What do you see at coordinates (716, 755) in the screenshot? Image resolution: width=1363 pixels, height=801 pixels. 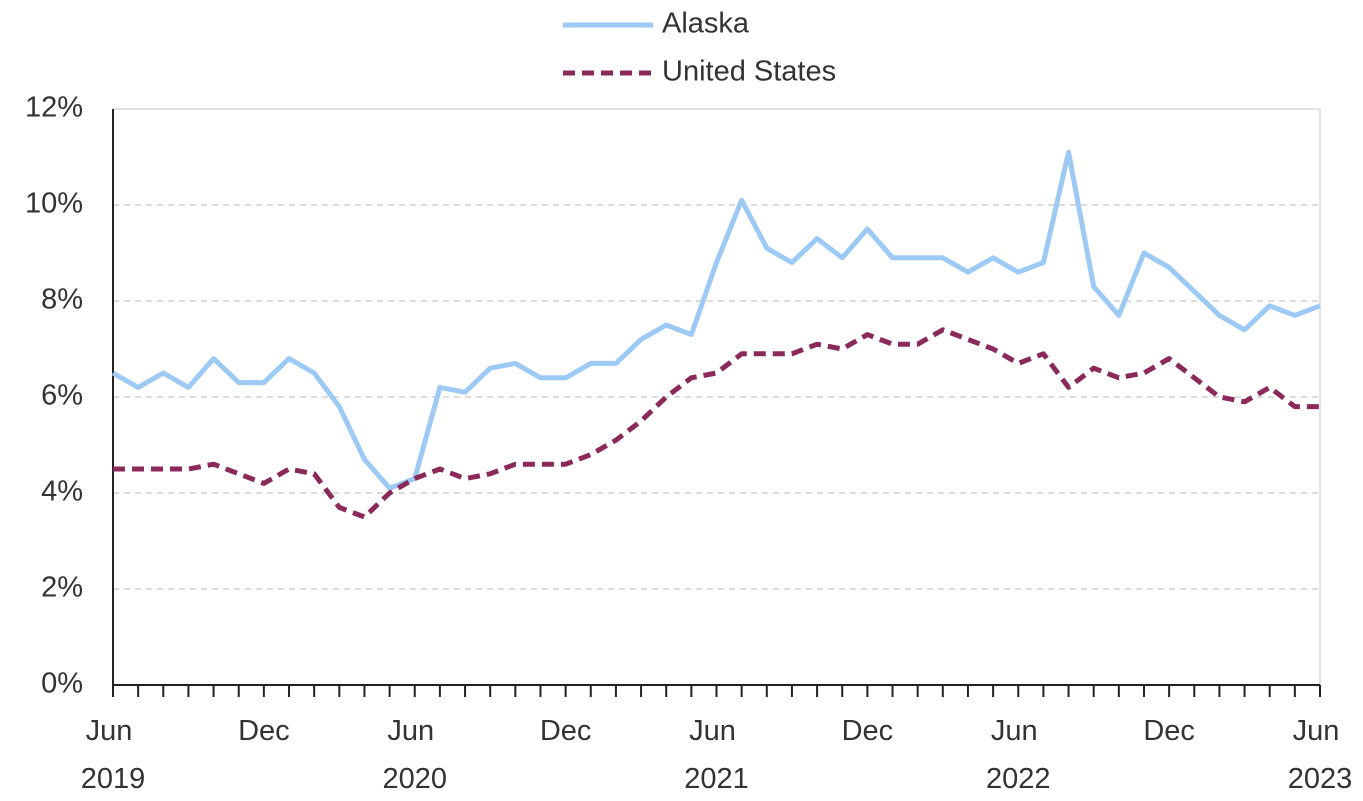 I see `x-tick-label: Jun 2021` at bounding box center [716, 755].